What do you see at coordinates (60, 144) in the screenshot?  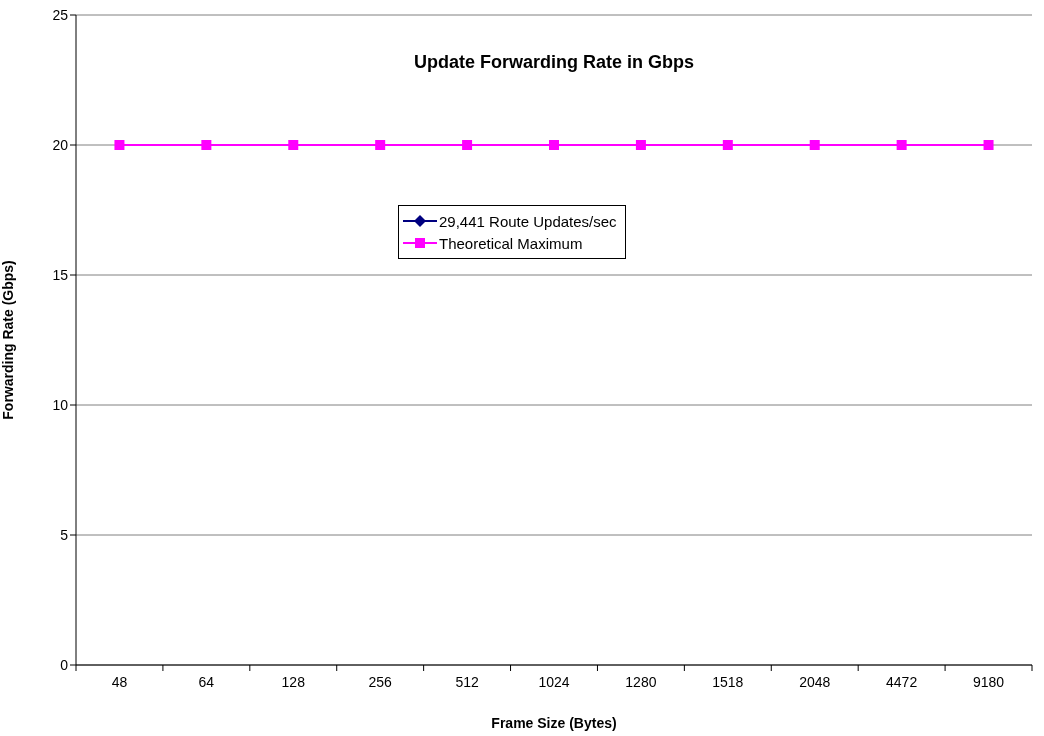 I see `y-tick-label: 20` at bounding box center [60, 144].